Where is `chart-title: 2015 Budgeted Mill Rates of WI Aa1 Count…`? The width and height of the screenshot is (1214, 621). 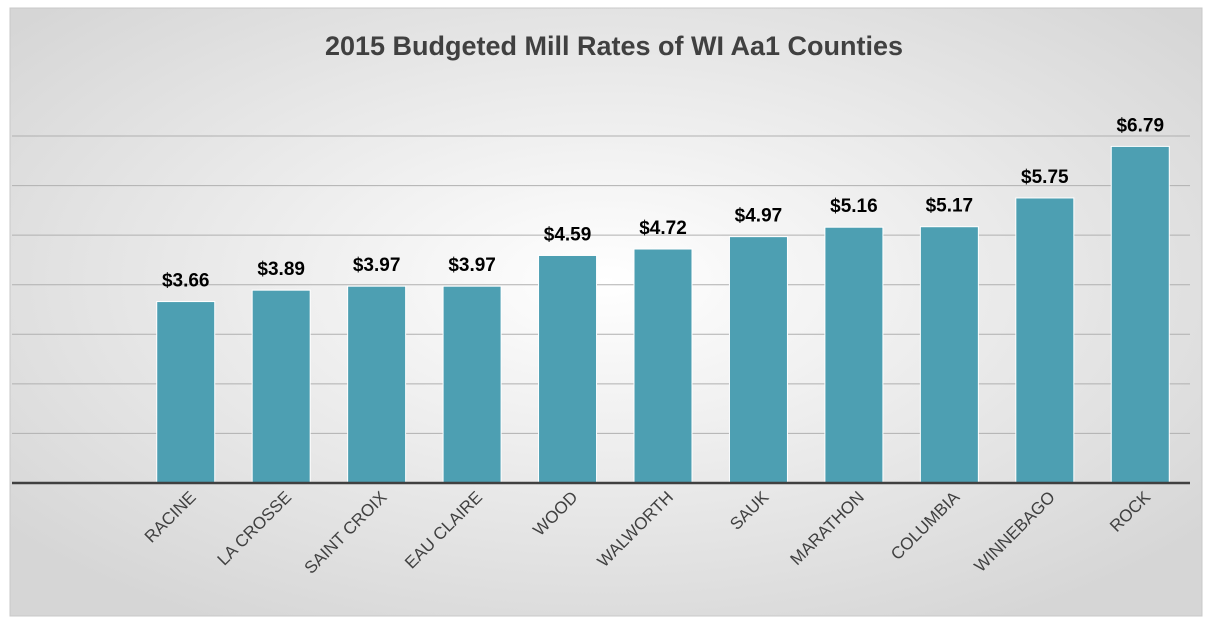
chart-title: 2015 Budgeted Mill Rates of WI Aa1 Count… is located at coordinates (614, 46).